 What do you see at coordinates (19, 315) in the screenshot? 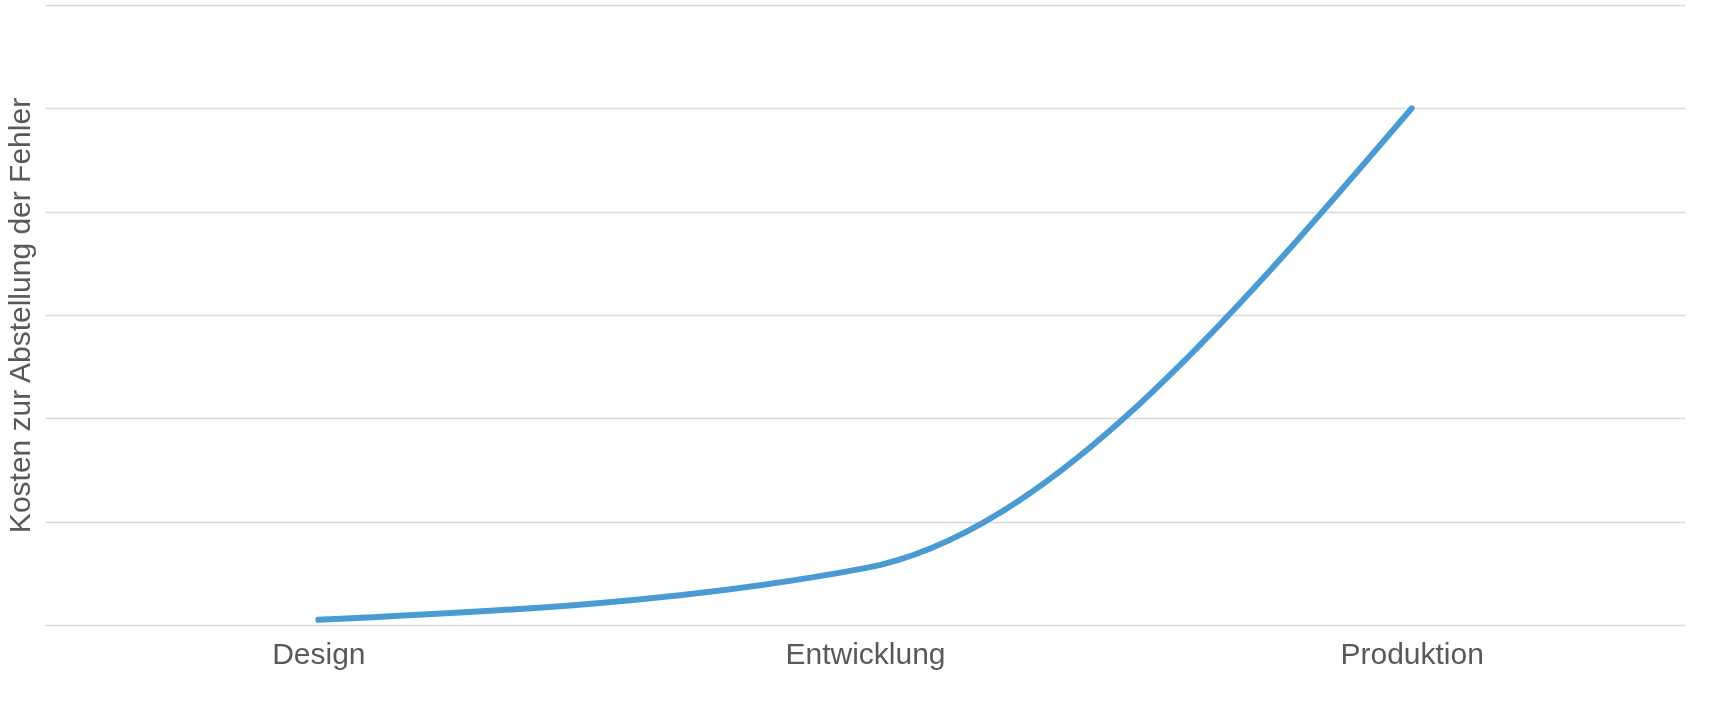
I see `y-axis-title: Kosten zur Abstellung der Fehler` at bounding box center [19, 315].